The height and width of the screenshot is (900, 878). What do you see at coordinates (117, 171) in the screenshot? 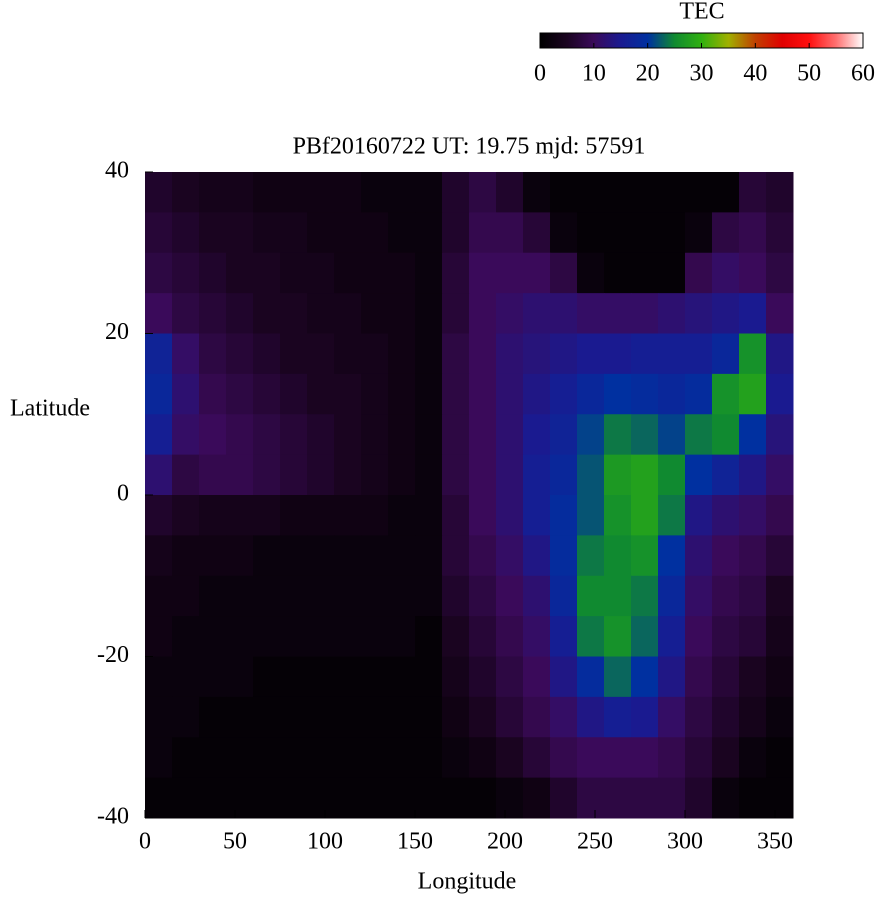
I see `y-tick-label: 40` at bounding box center [117, 171].